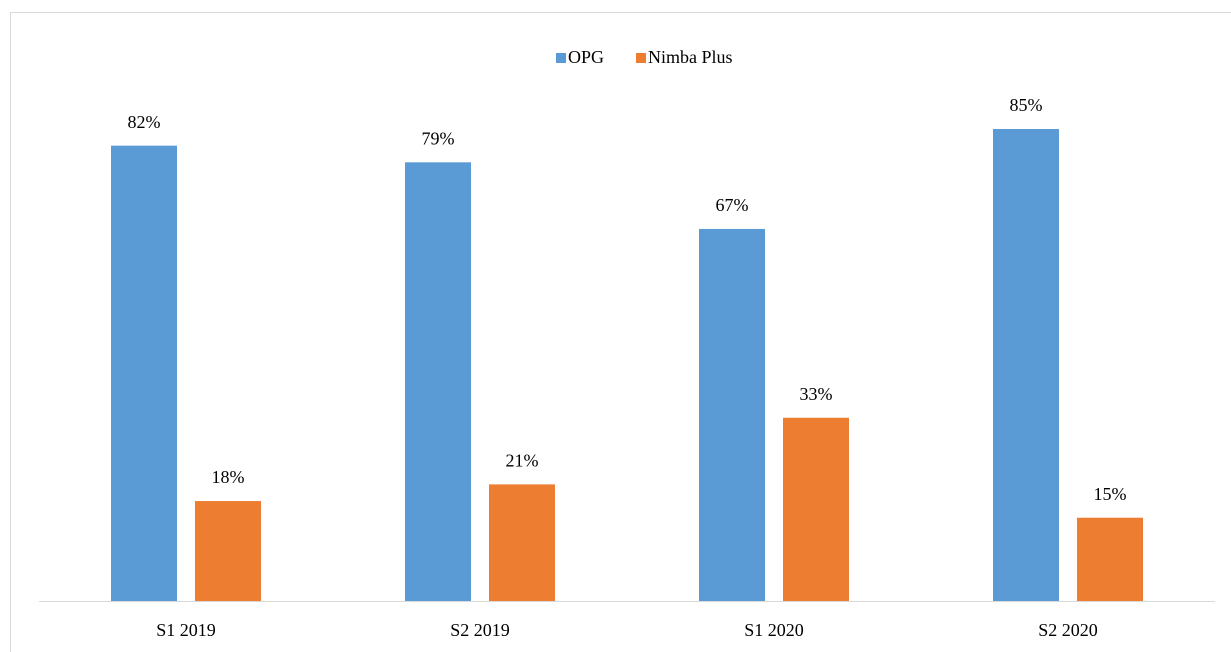 The width and height of the screenshot is (1231, 652). What do you see at coordinates (480, 630) in the screenshot?
I see `x-tick-label: S2 2019` at bounding box center [480, 630].